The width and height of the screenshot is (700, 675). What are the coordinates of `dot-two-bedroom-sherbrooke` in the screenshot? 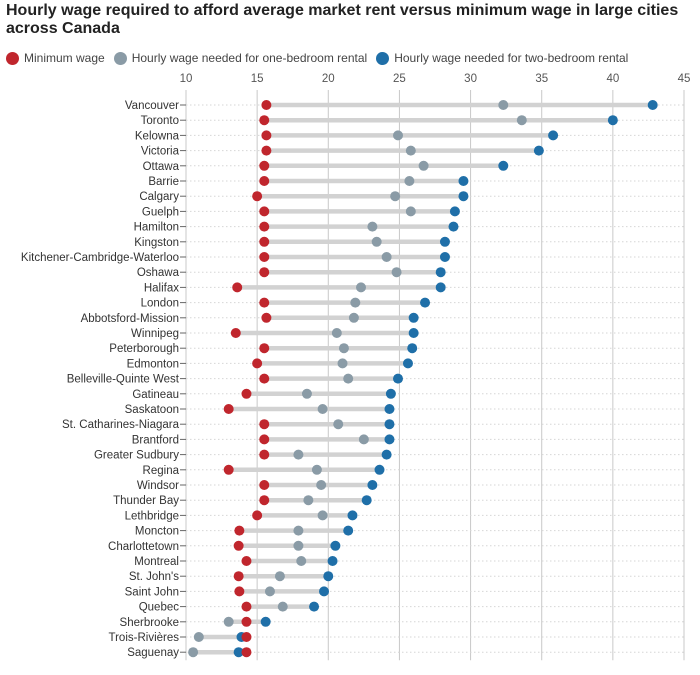 It's located at (265, 621).